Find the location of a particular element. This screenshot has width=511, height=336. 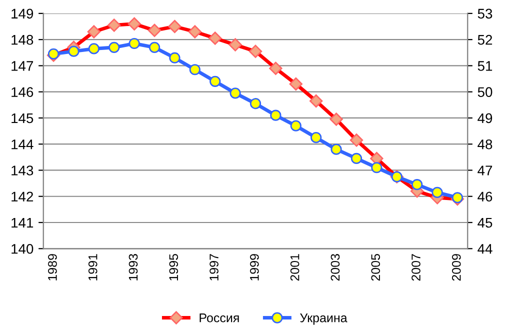

x-tick-label: 2005 is located at coordinates (375, 267).